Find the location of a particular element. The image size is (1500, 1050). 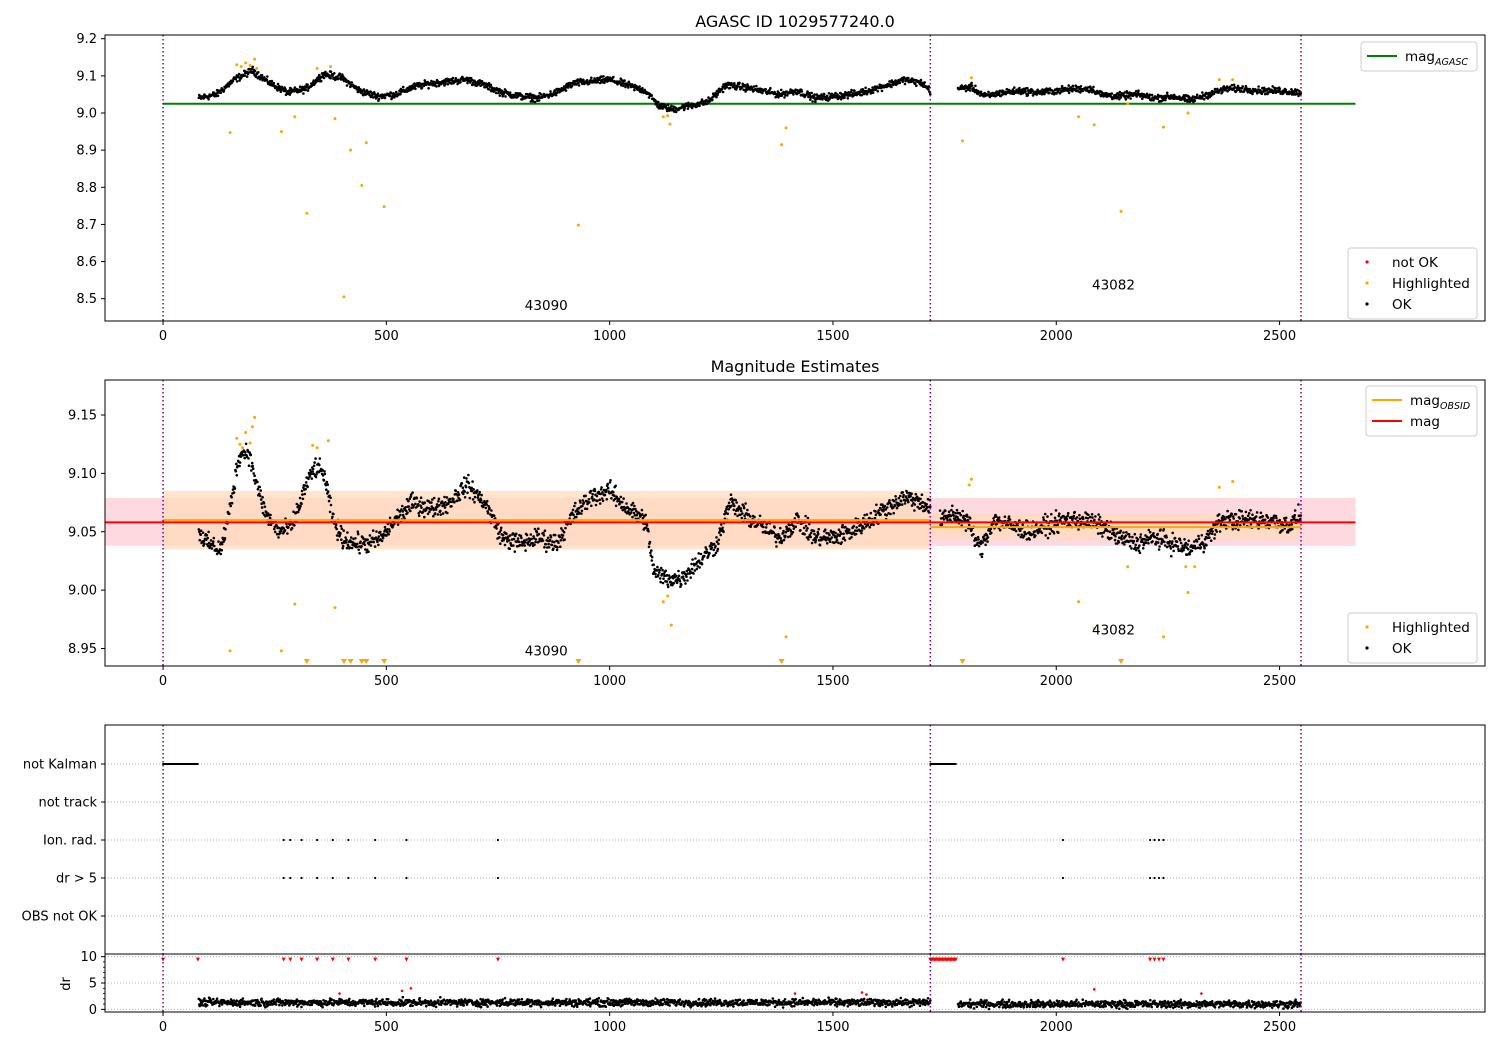

flag-category-label: OBS not OK is located at coordinates (60, 917).